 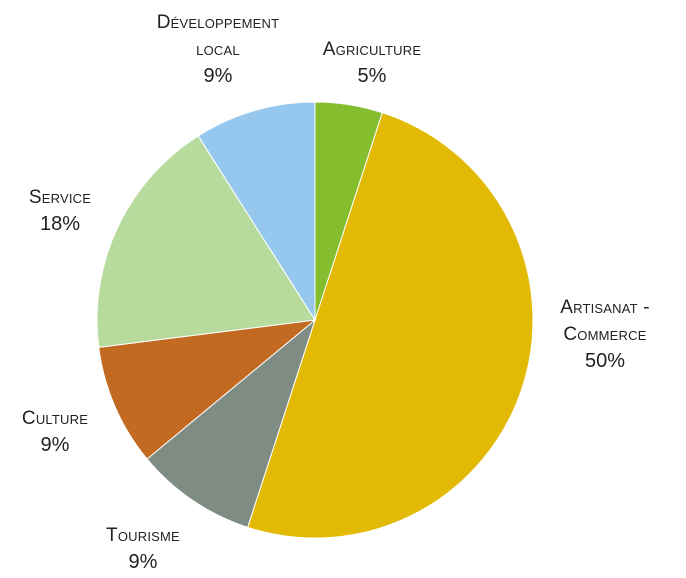 I want to click on pie-slice-culture, so click(x=207, y=389).